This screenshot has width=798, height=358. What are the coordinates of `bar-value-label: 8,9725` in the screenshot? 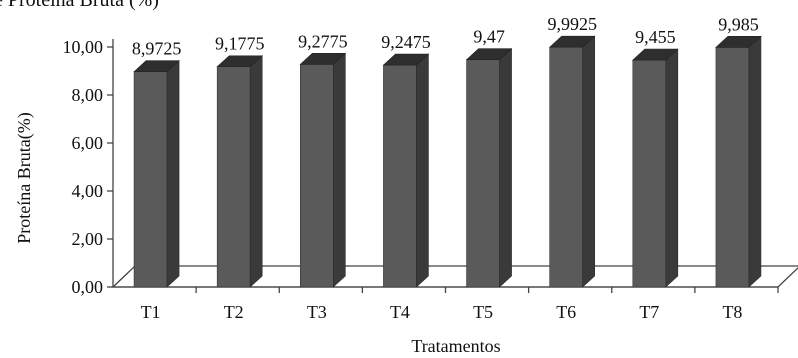 It's located at (157, 49).